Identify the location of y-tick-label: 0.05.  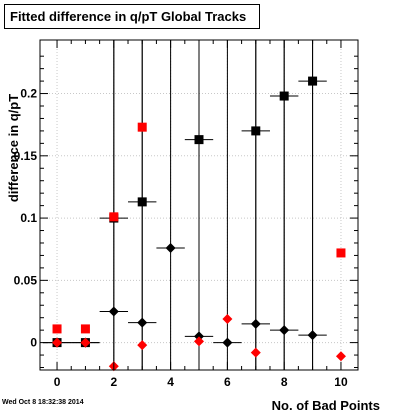
(26, 280).